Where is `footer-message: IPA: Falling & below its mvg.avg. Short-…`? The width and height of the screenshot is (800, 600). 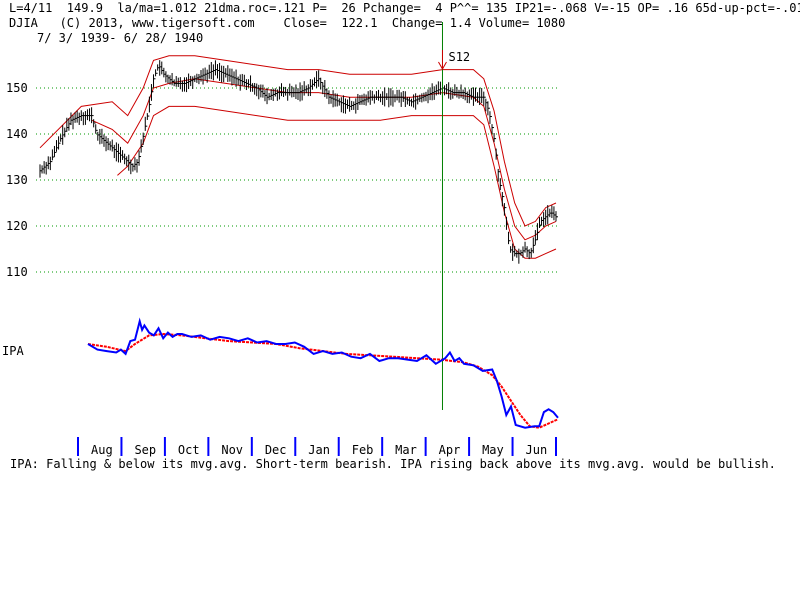 footer-message: IPA: Falling & below its mvg.avg. Short-… is located at coordinates (393, 464).